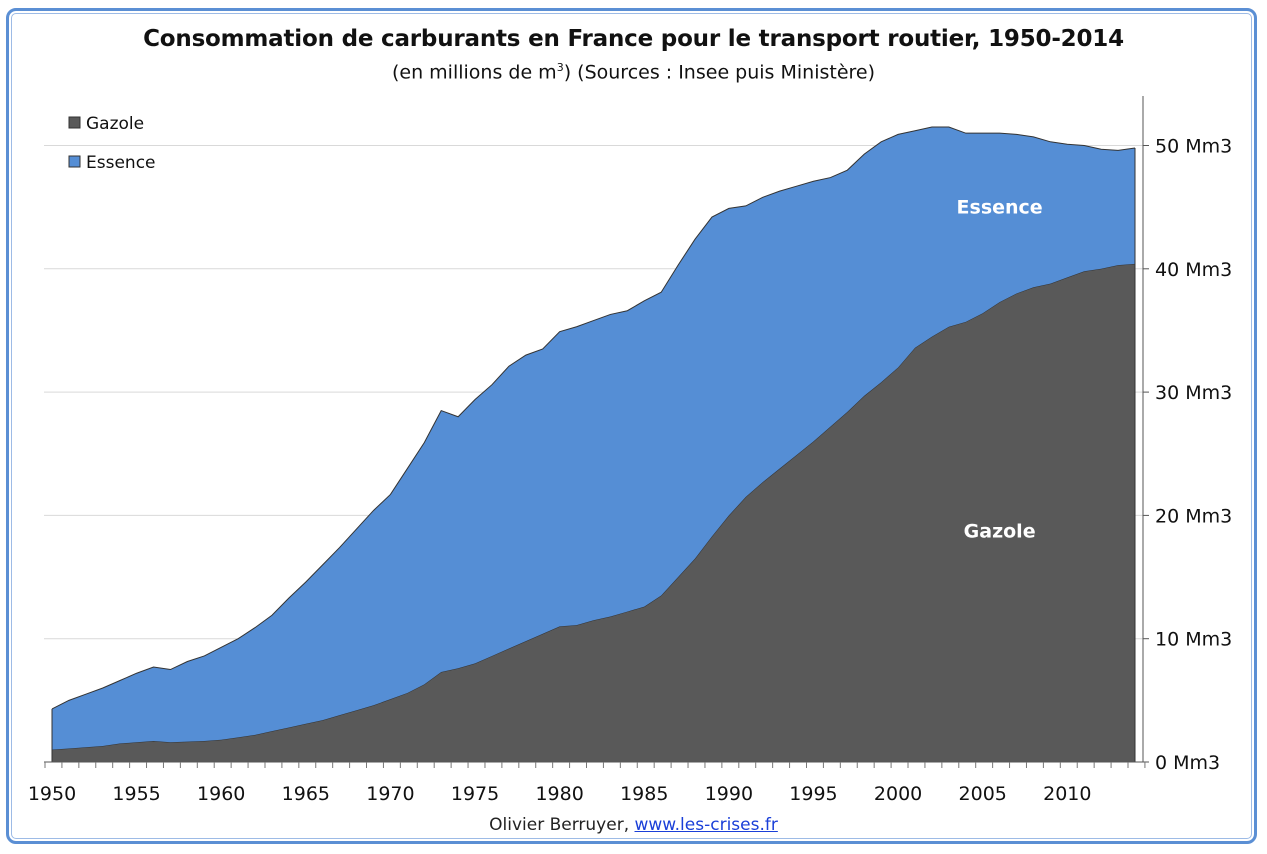 Image resolution: width=1267 pixels, height=854 pixels. What do you see at coordinates (1193, 393) in the screenshot?
I see `y-tick-label: 30 Mm3` at bounding box center [1193, 393].